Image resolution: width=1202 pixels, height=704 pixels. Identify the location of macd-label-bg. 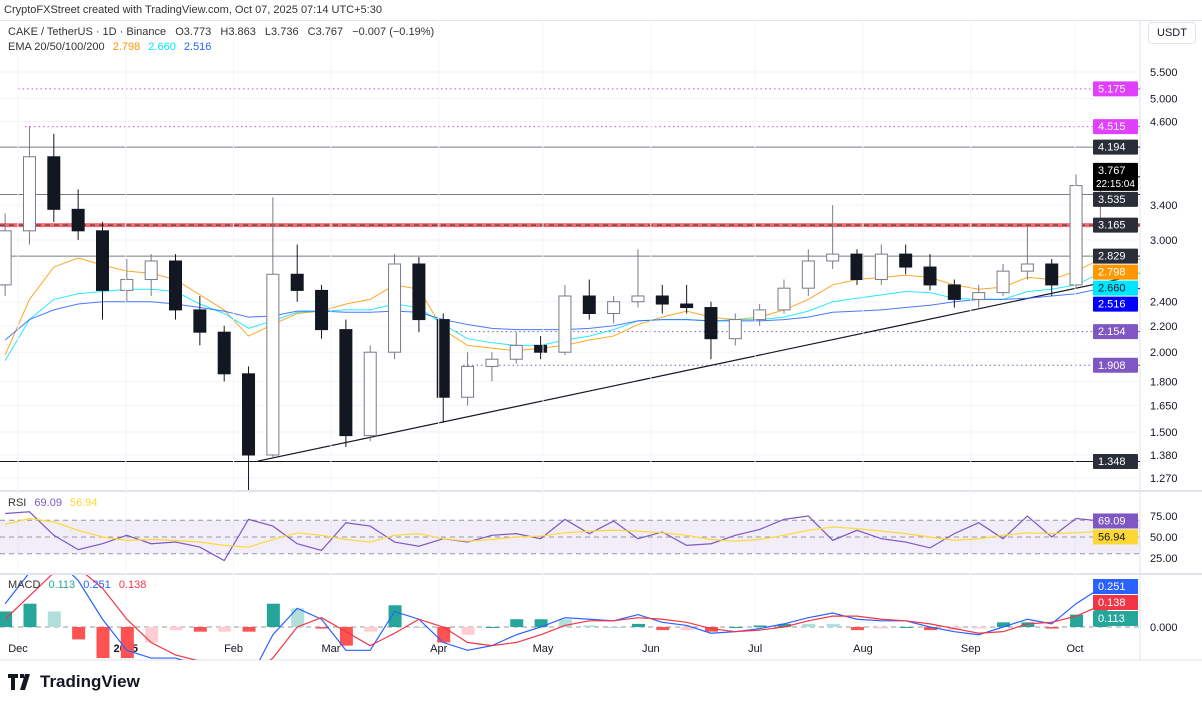
(1115, 618).